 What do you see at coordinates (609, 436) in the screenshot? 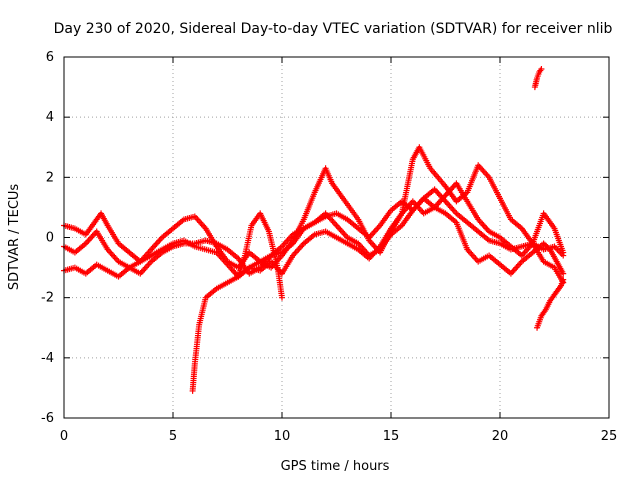
I see `x-tick-label: 25` at bounding box center [609, 436].